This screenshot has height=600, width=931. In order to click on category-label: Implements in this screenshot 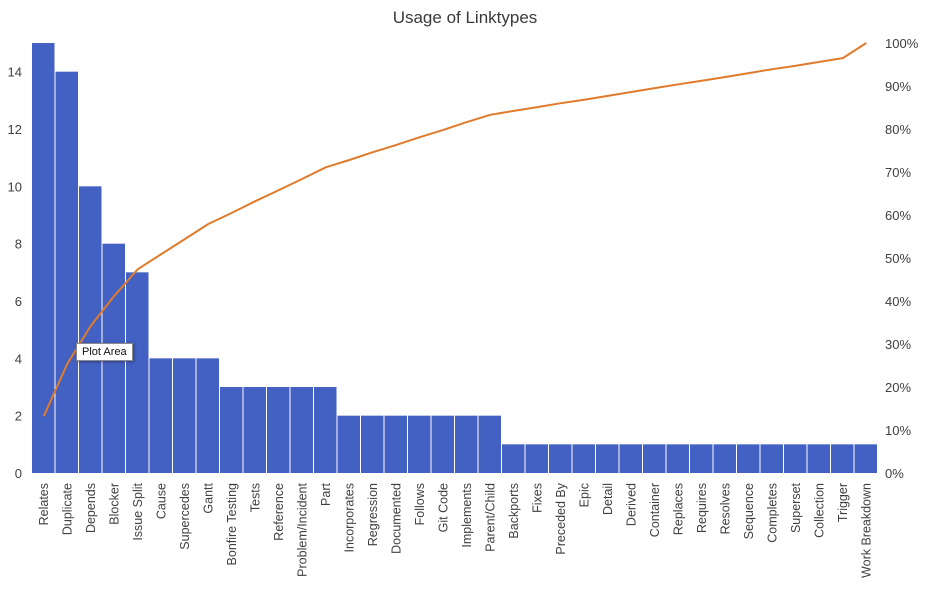, I will do `click(467, 515)`.